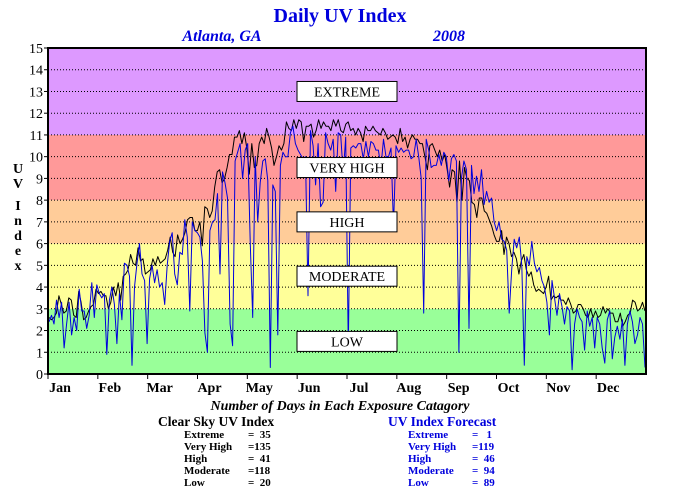 This screenshot has width=680, height=500. I want to click on y-tick-label: 0, so click(39, 375).